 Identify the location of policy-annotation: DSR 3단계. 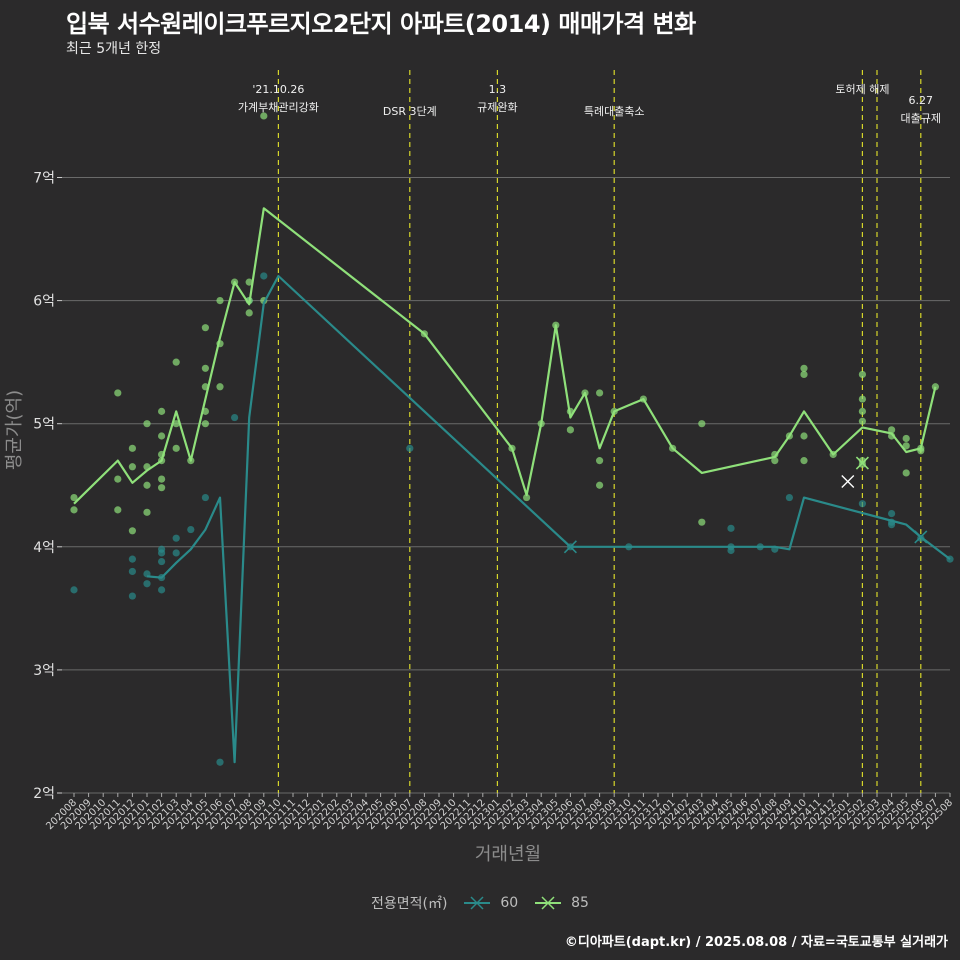
(410, 111).